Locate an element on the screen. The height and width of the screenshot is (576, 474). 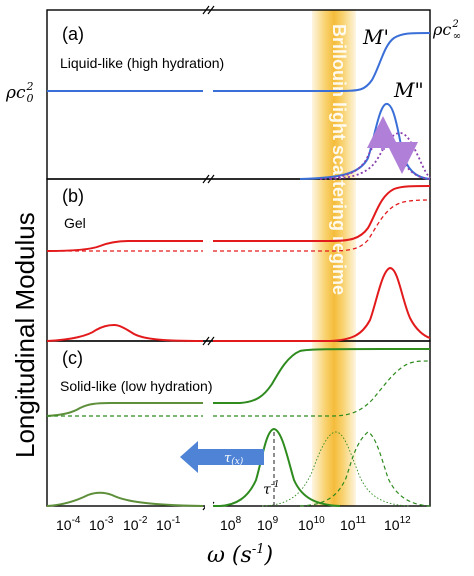
panel-c-loss-curve-right is located at coordinates (277, 467).